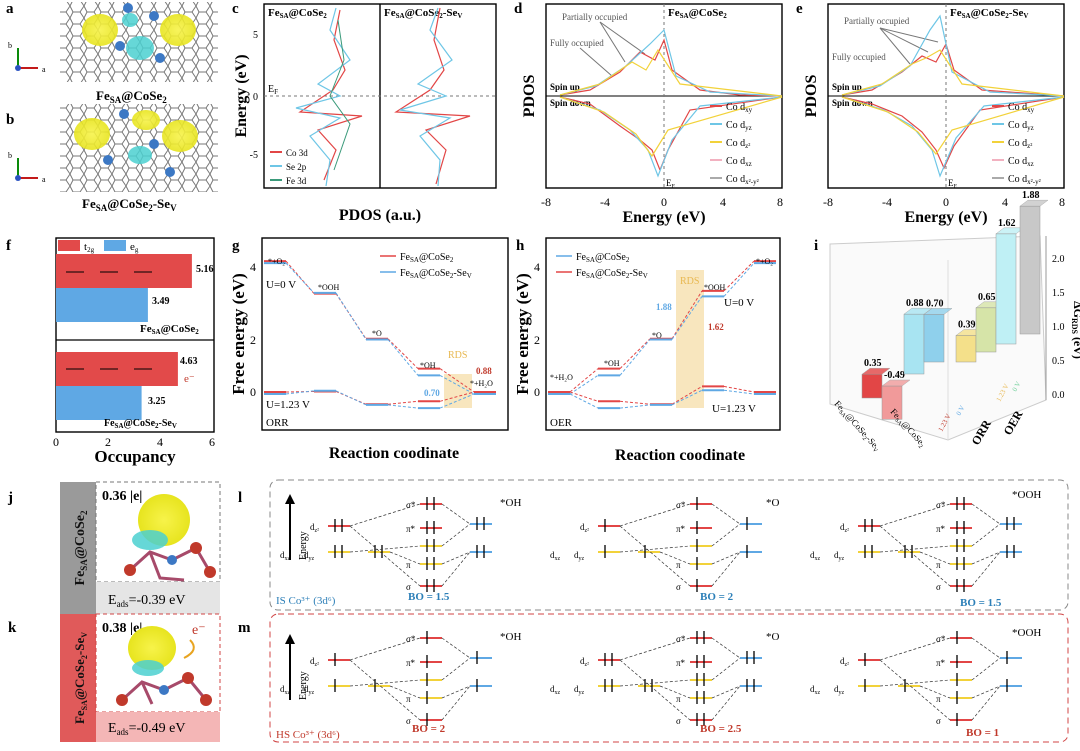 The image size is (1080, 751). Describe the element at coordinates (742, 180) in the screenshot. I see `svg-text: Co dx²-y²` at that location.